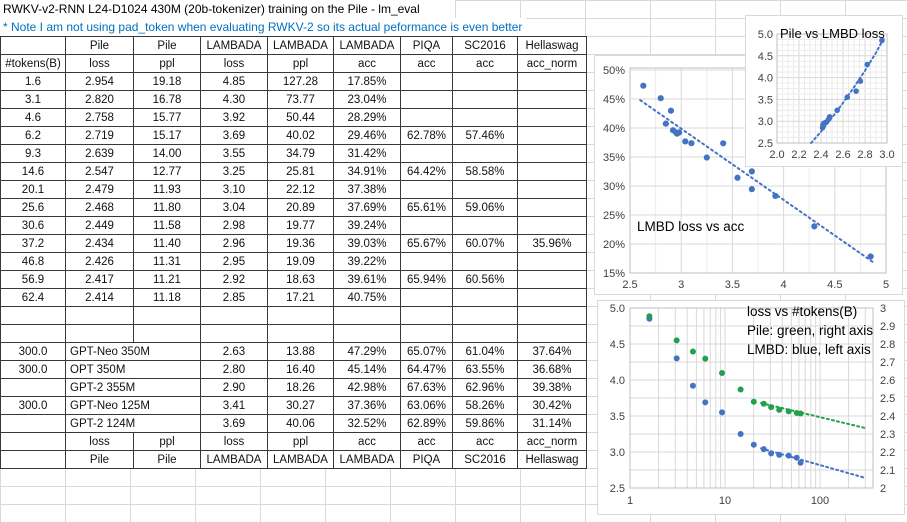  Describe the element at coordinates (167, 171) in the screenshot. I see `table-cell: 12.77` at that location.